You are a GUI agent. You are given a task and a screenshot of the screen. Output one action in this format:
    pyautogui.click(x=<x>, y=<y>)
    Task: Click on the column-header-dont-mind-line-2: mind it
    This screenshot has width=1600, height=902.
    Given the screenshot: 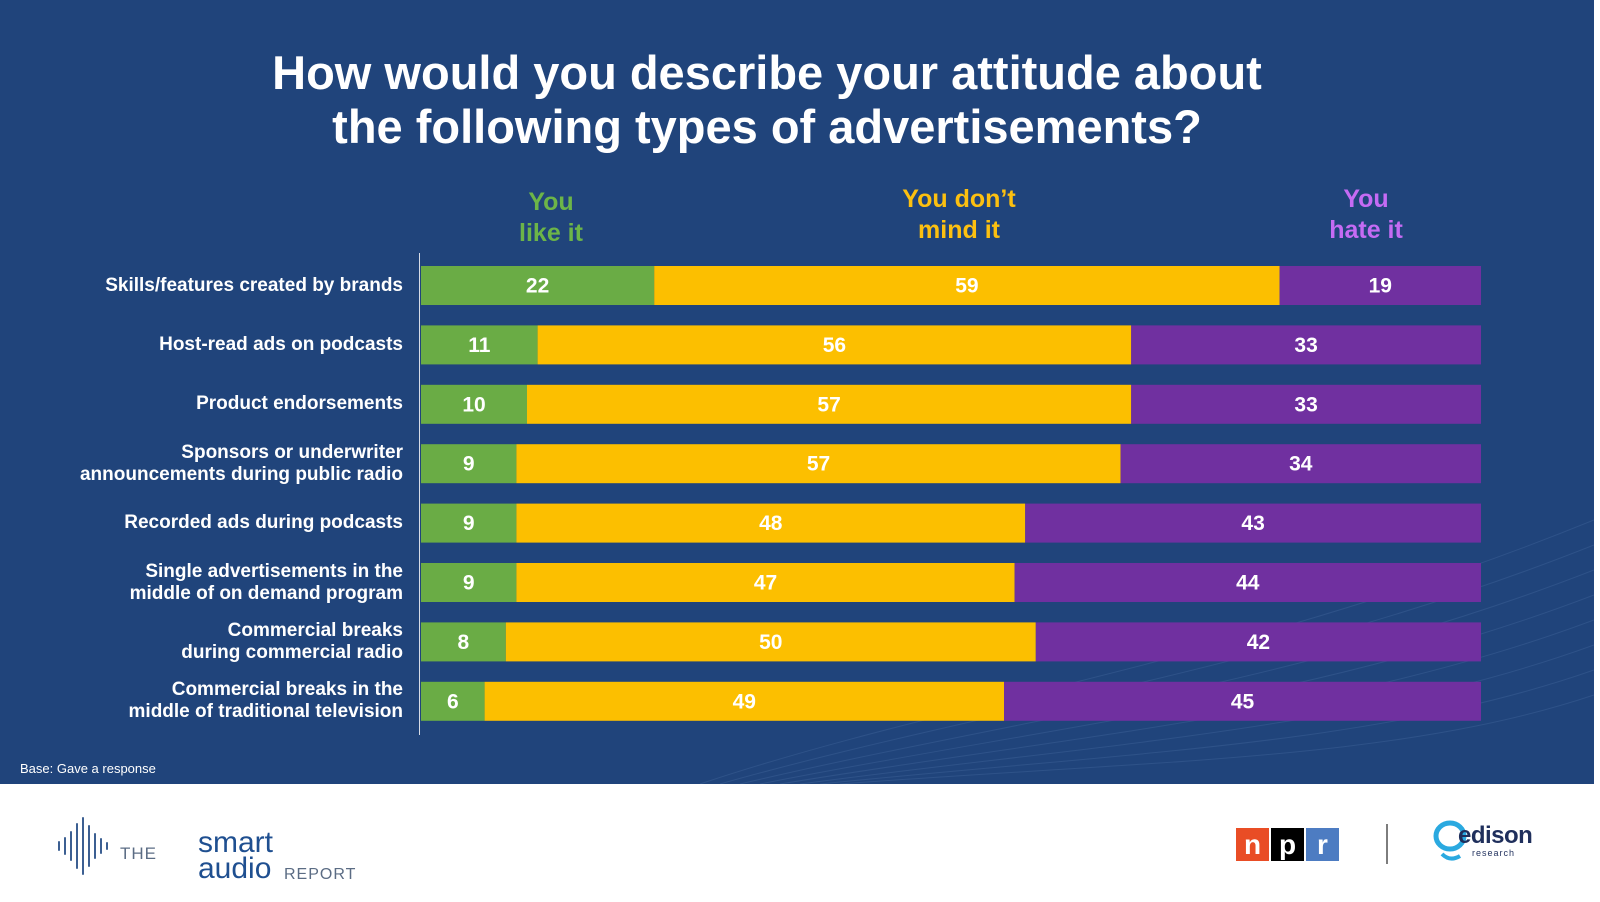 What is the action you would take?
    pyautogui.click(x=959, y=230)
    